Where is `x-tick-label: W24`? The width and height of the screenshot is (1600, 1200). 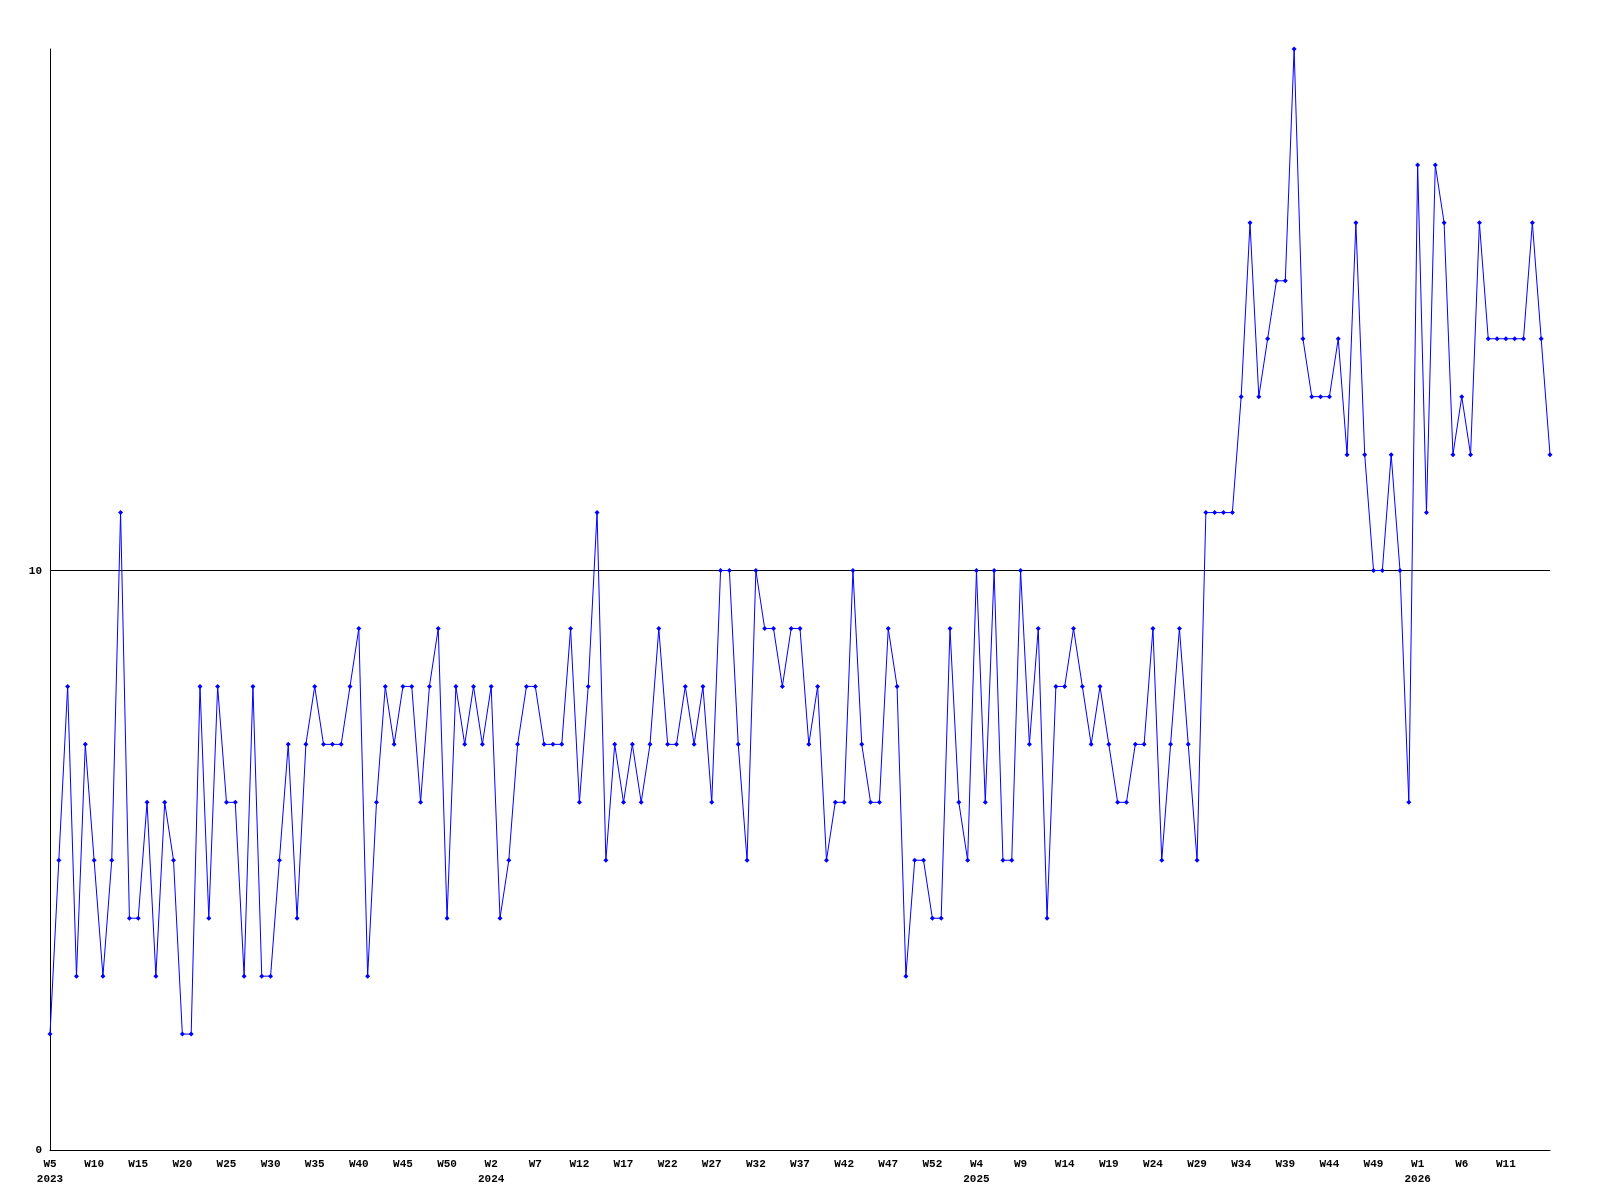
x-tick-label: W24 is located at coordinates (1153, 1163).